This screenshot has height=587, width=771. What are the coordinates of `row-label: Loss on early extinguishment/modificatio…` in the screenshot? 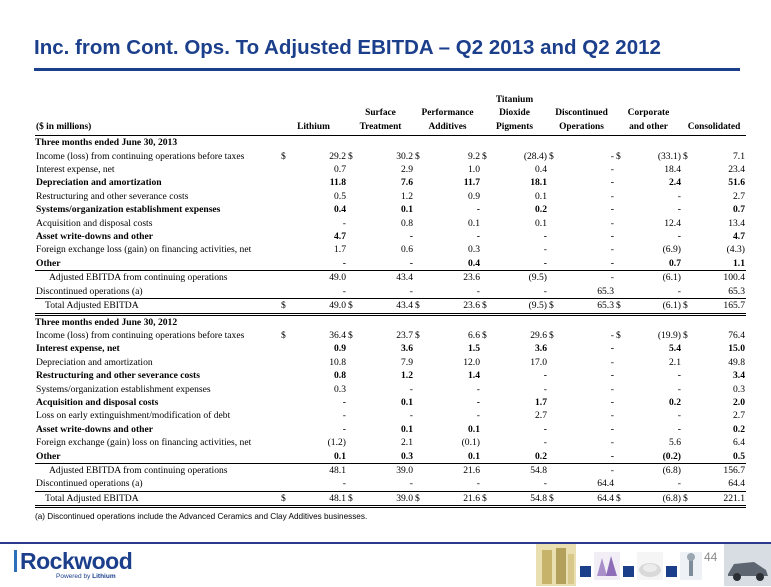 It's located at (133, 416).